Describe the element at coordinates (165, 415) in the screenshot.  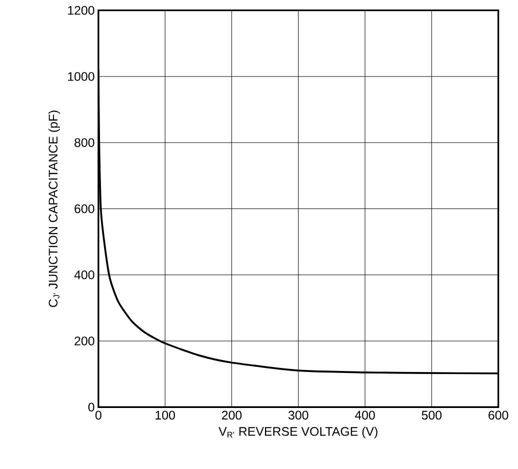
I see `x-tick-label: 100` at that location.